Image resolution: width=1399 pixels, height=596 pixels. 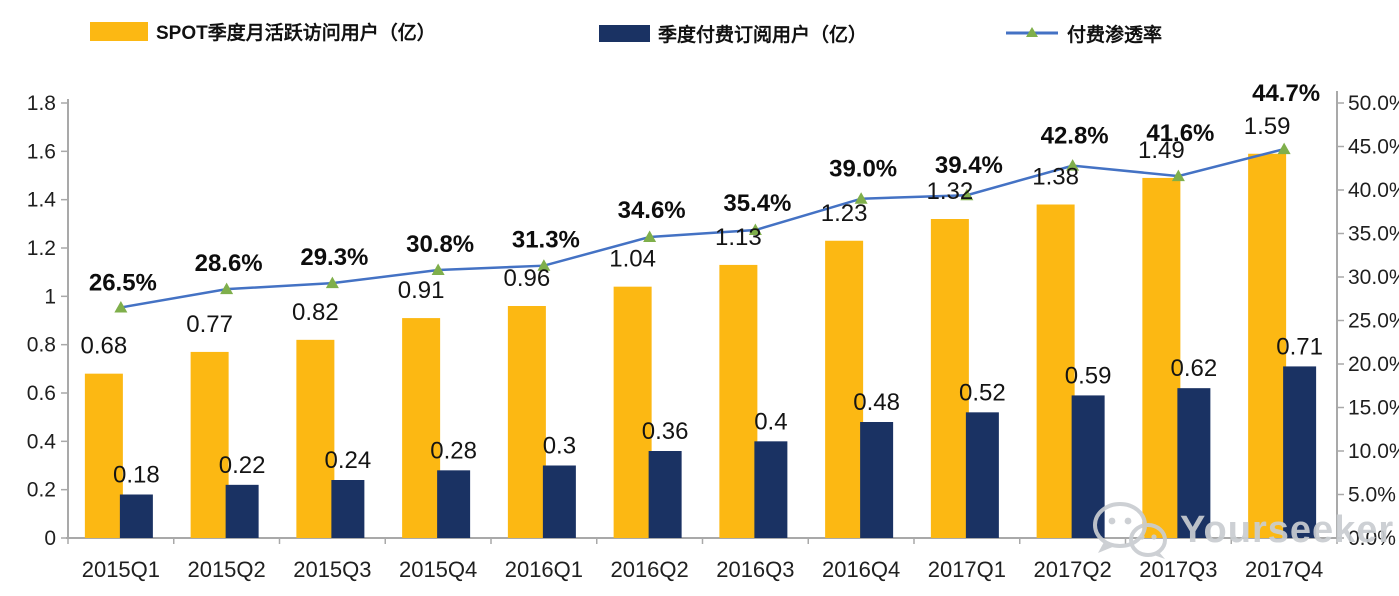 I want to click on legend-label-penetration: 付费渗透率, so click(x=1115, y=35).